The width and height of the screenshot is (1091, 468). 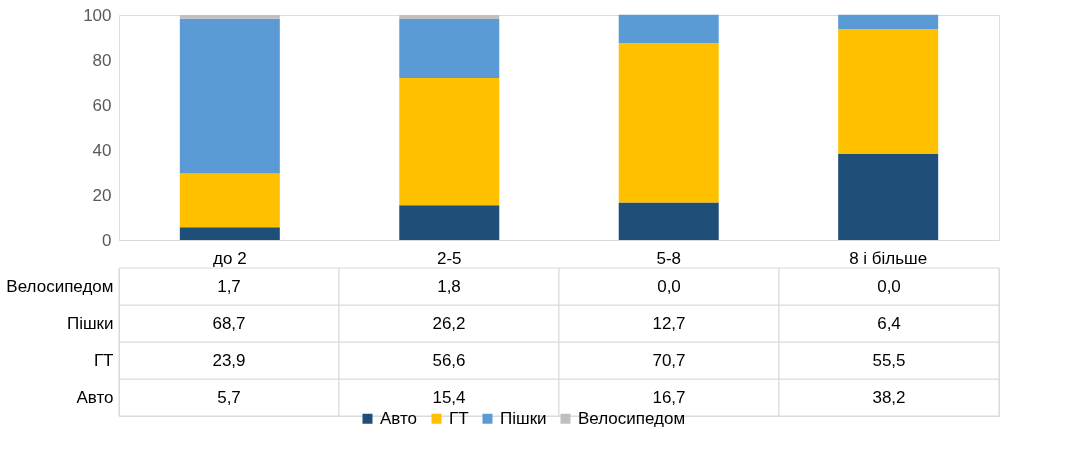 What do you see at coordinates (889, 360) in the screenshot?
I see `data-label: 55,5` at bounding box center [889, 360].